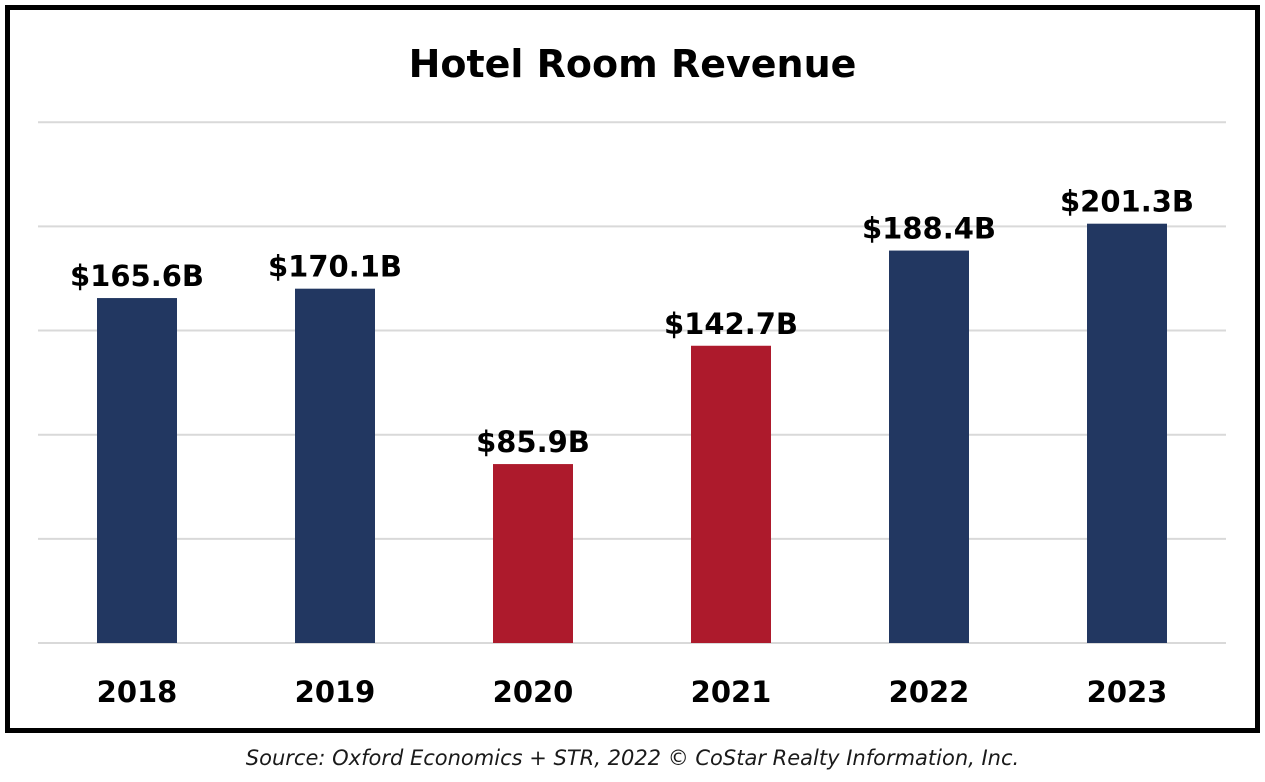 This screenshot has height=782, width=1265. What do you see at coordinates (1127, 433) in the screenshot?
I see `bar-2023` at bounding box center [1127, 433].